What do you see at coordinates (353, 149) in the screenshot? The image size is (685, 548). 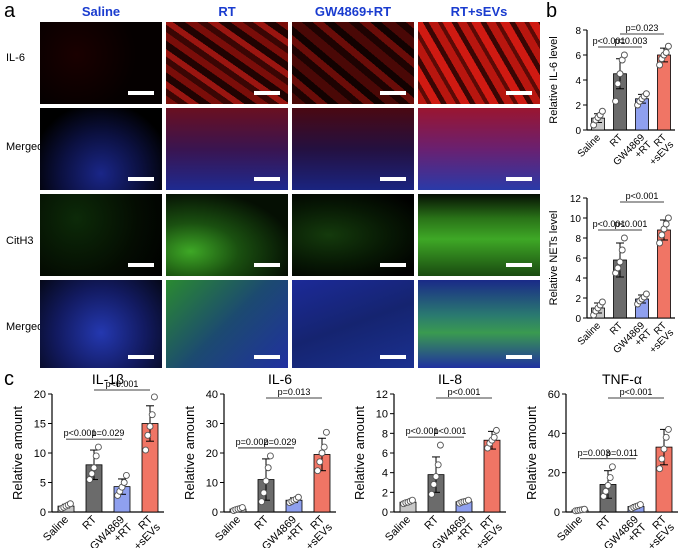 I see `micrograph-merged1-gw4869-rt` at bounding box center [353, 149].